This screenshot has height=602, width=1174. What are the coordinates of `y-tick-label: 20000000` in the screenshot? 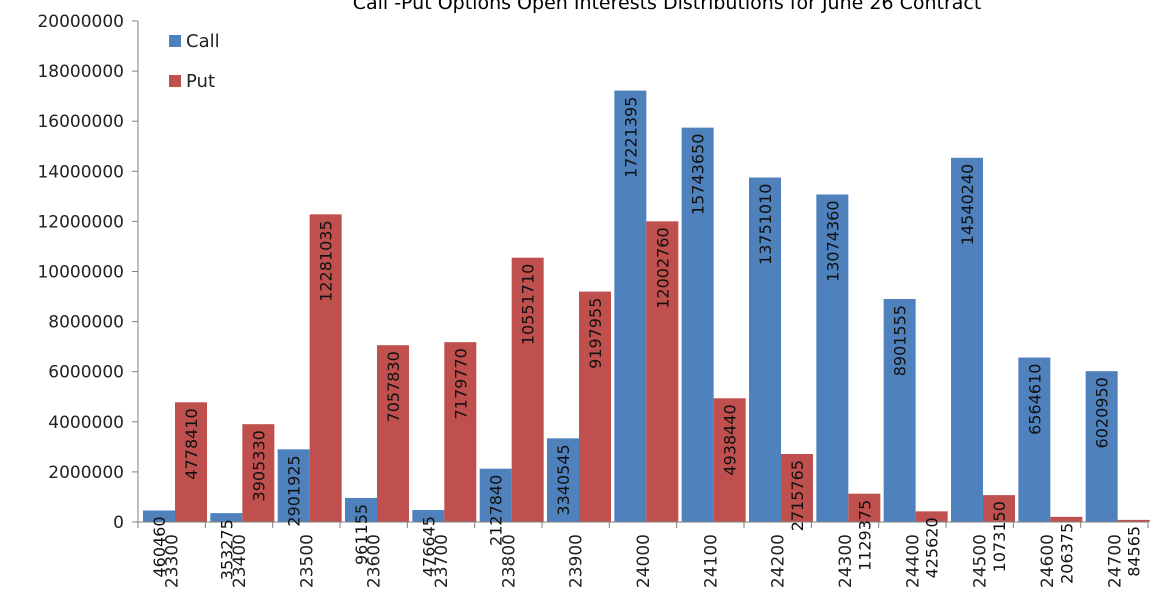 It's located at (80, 22).